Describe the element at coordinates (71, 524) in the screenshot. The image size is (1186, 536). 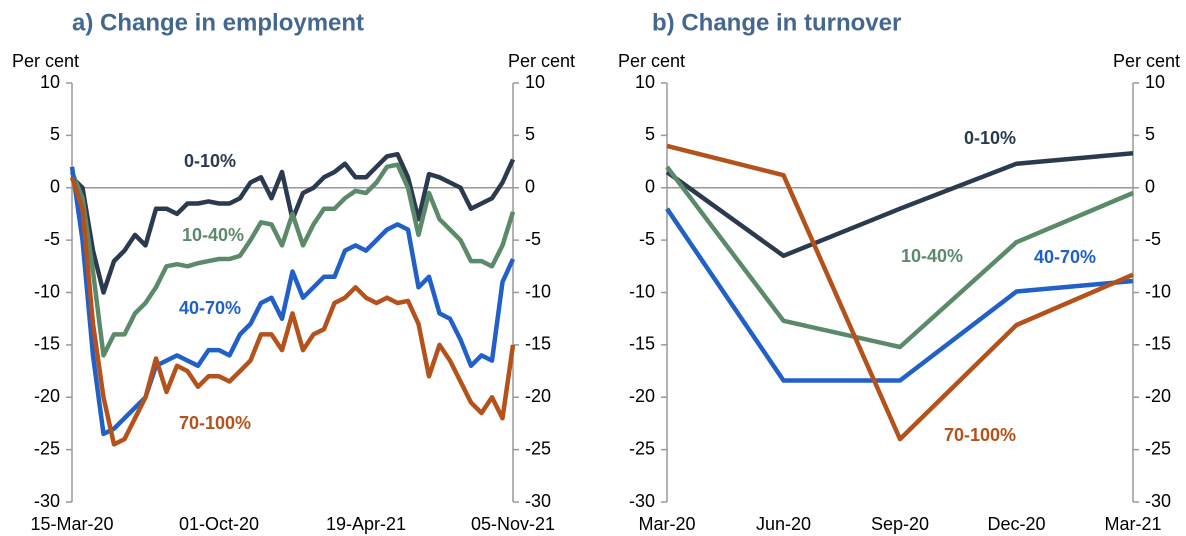
I see `x-tick-label: 15-Mar-20` at that location.